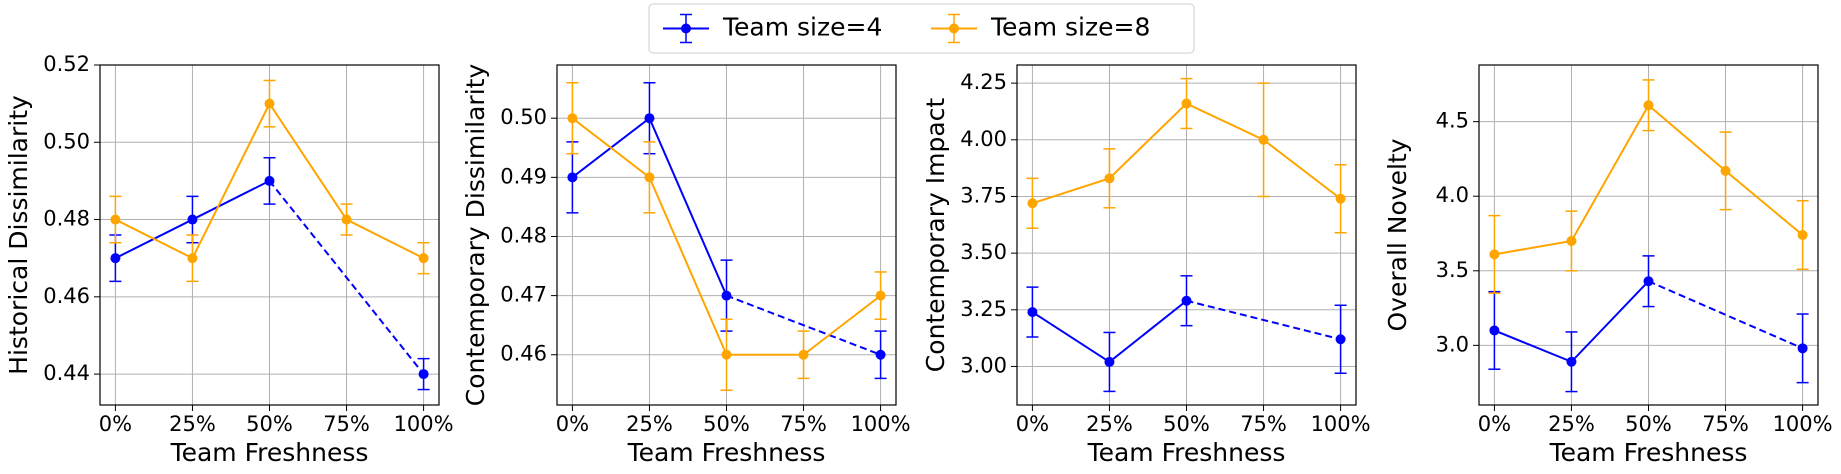 The height and width of the screenshot is (474, 1841). I want to click on y-tick-label: 3.5, so click(1452, 270).